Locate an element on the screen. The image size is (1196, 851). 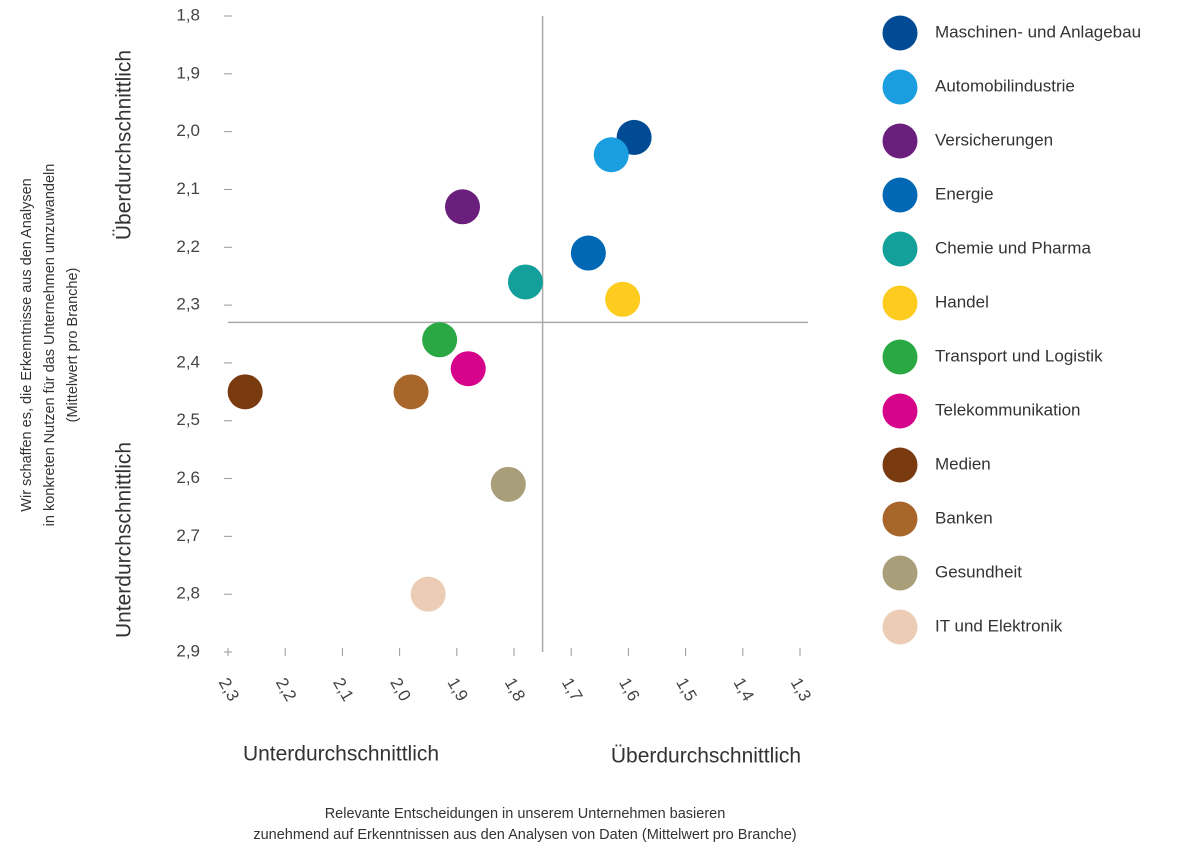
y-tick-label: 1,9 is located at coordinates (188, 72).